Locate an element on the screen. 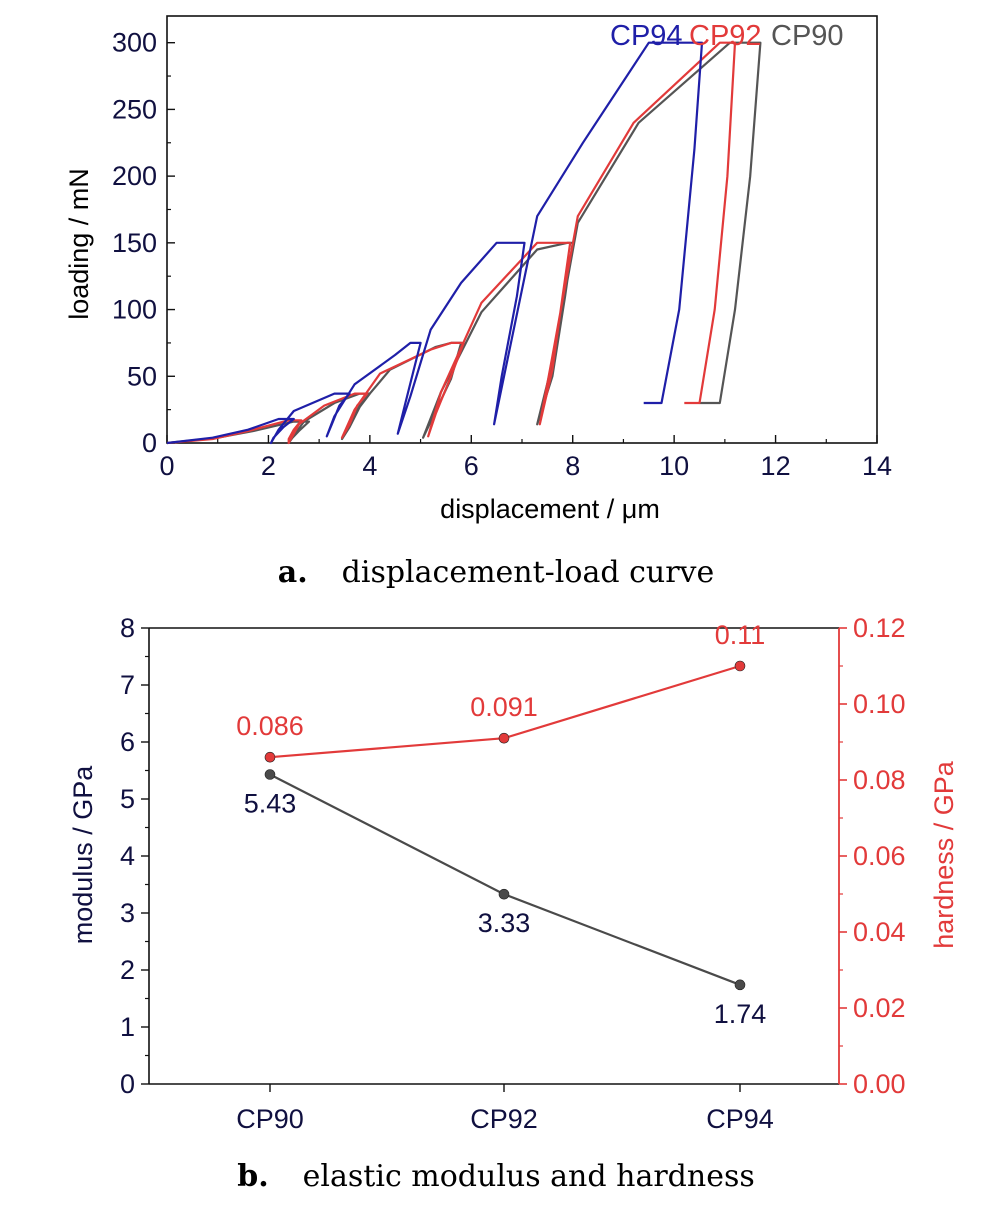  left-y-tick-label: 5 is located at coordinates (127, 799).